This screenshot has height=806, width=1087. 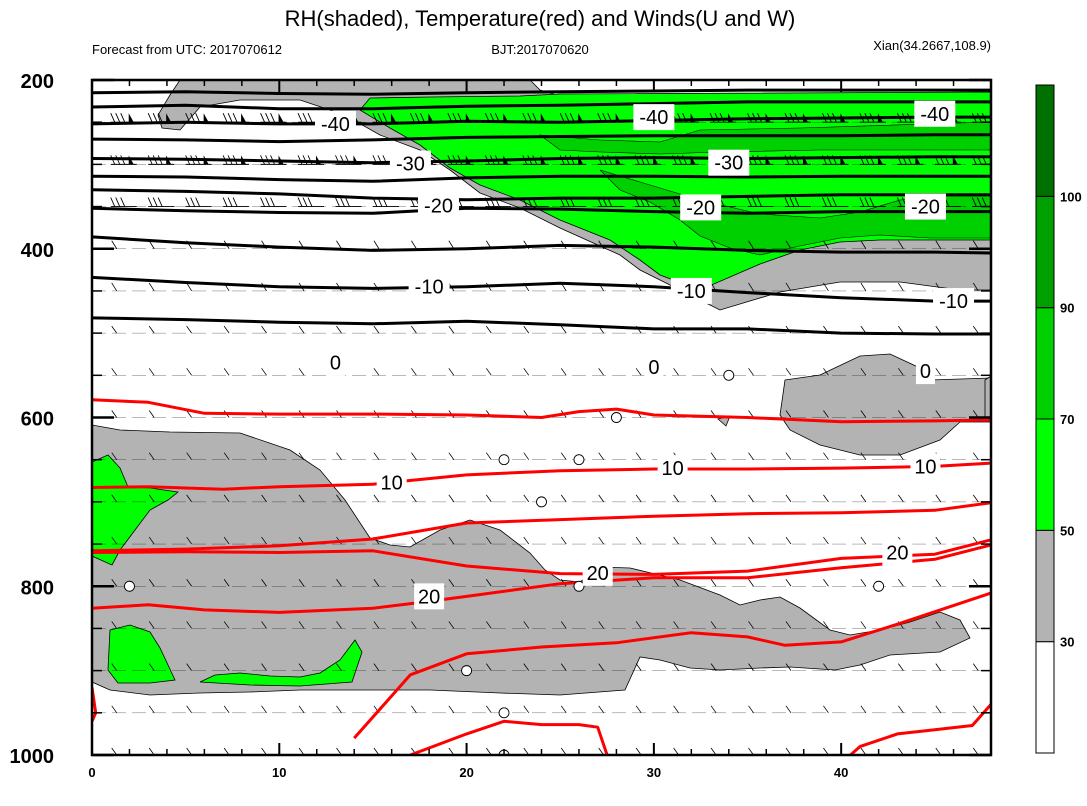 What do you see at coordinates (541, 210) in the screenshot?
I see `isotherm--20` at bounding box center [541, 210].